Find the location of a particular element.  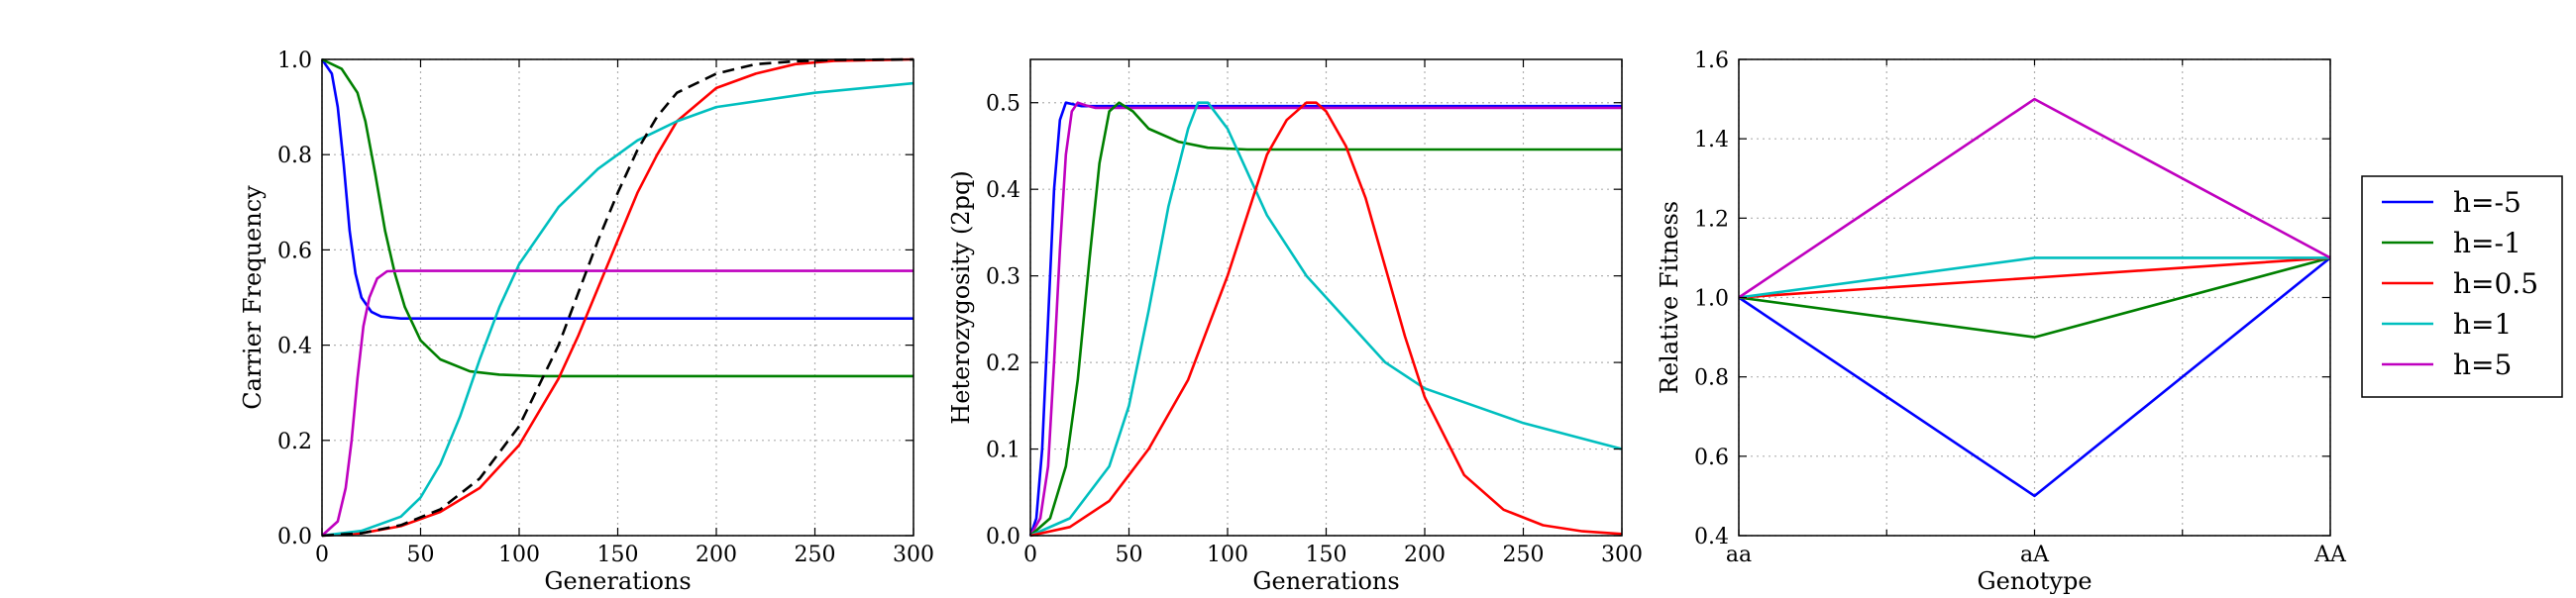

legend-box is located at coordinates (2462, 286).